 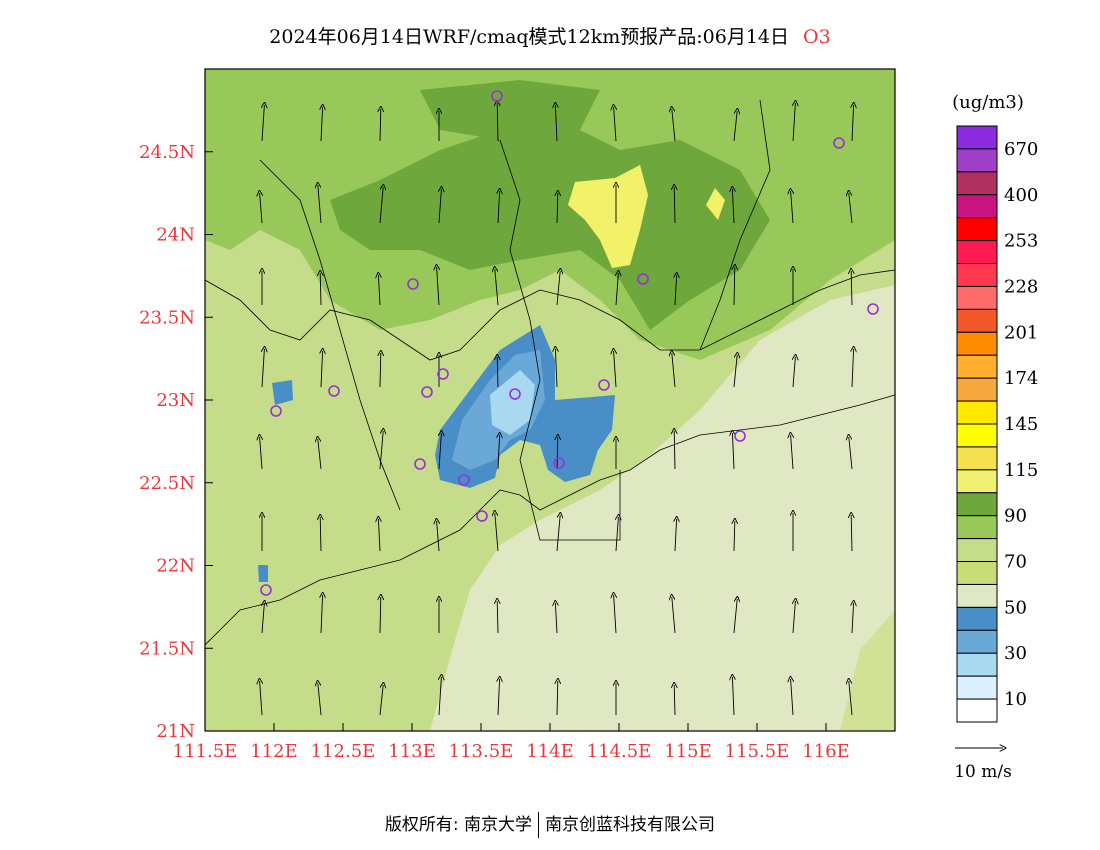 I want to click on x-tick-label: 112E, so click(x=274, y=751).